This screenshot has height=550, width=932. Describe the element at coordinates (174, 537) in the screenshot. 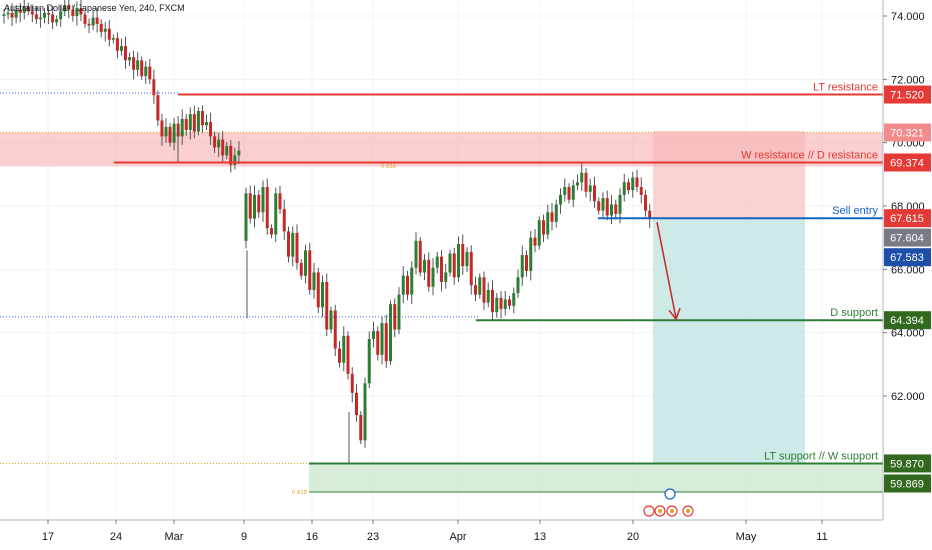

I see `x-tick-label: Mar` at that location.